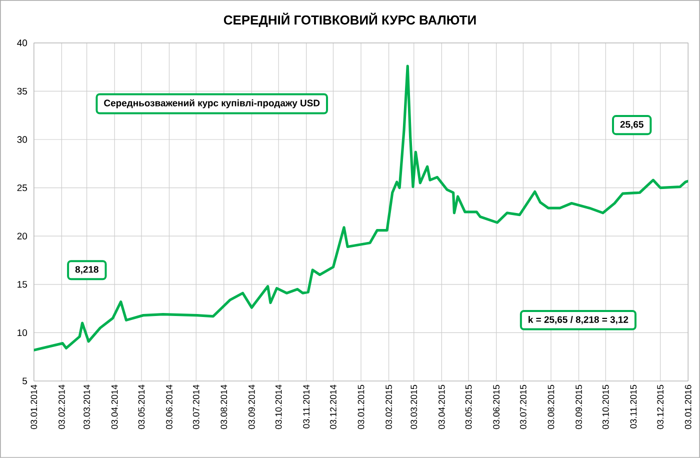 This screenshot has height=458, width=700. What do you see at coordinates (633, 406) in the screenshot?
I see `x-tick-label: 03.11.2015` at bounding box center [633, 406].